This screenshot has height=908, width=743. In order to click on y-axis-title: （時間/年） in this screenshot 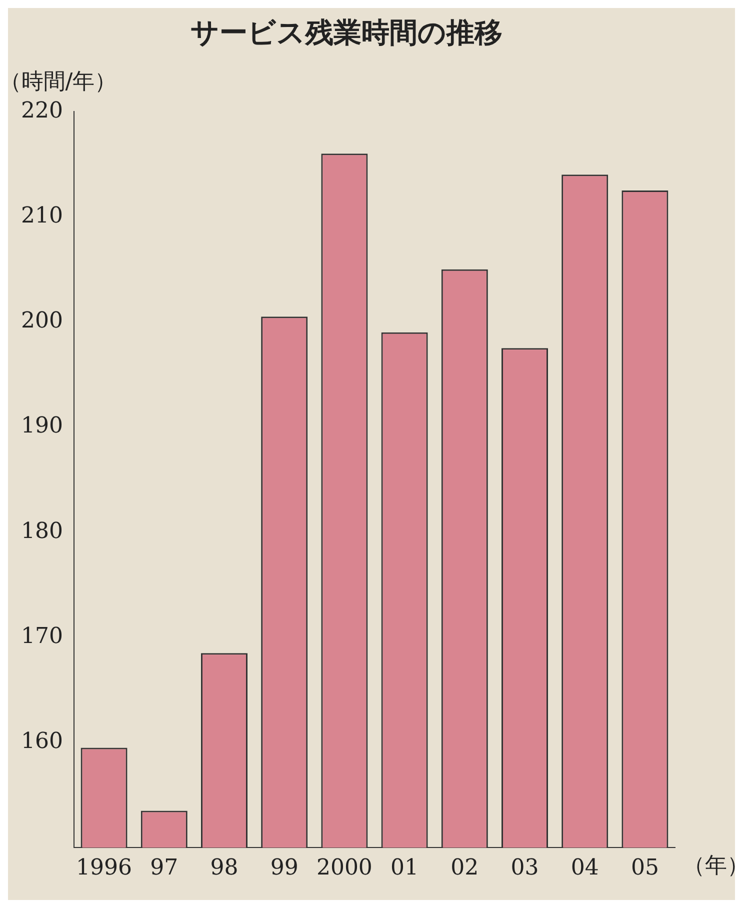, I will do `click(58, 81)`.